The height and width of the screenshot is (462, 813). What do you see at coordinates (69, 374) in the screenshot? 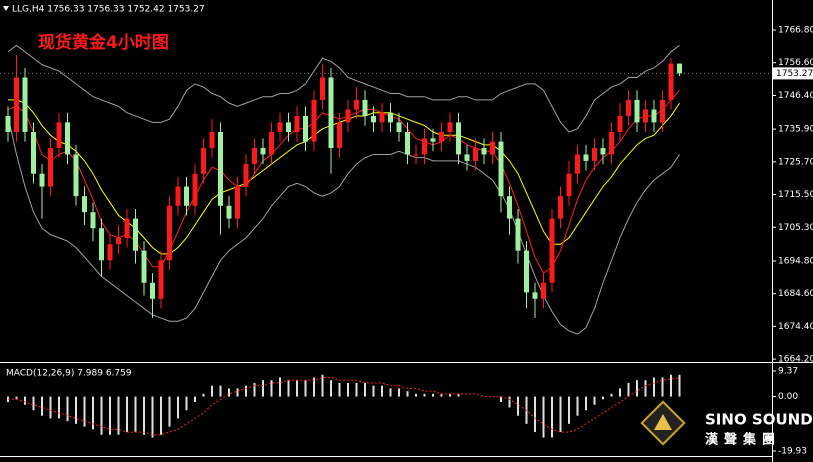
I see `macd-label: MACD(12,26,9) 7.989 6.759` at bounding box center [69, 374].